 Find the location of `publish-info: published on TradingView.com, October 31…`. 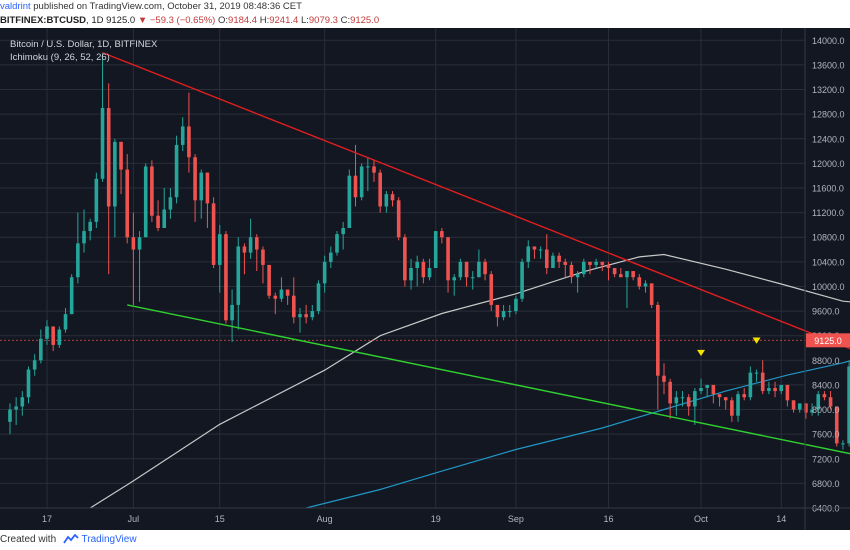

publish-info: published on TradingView.com, October 31… is located at coordinates (167, 6).